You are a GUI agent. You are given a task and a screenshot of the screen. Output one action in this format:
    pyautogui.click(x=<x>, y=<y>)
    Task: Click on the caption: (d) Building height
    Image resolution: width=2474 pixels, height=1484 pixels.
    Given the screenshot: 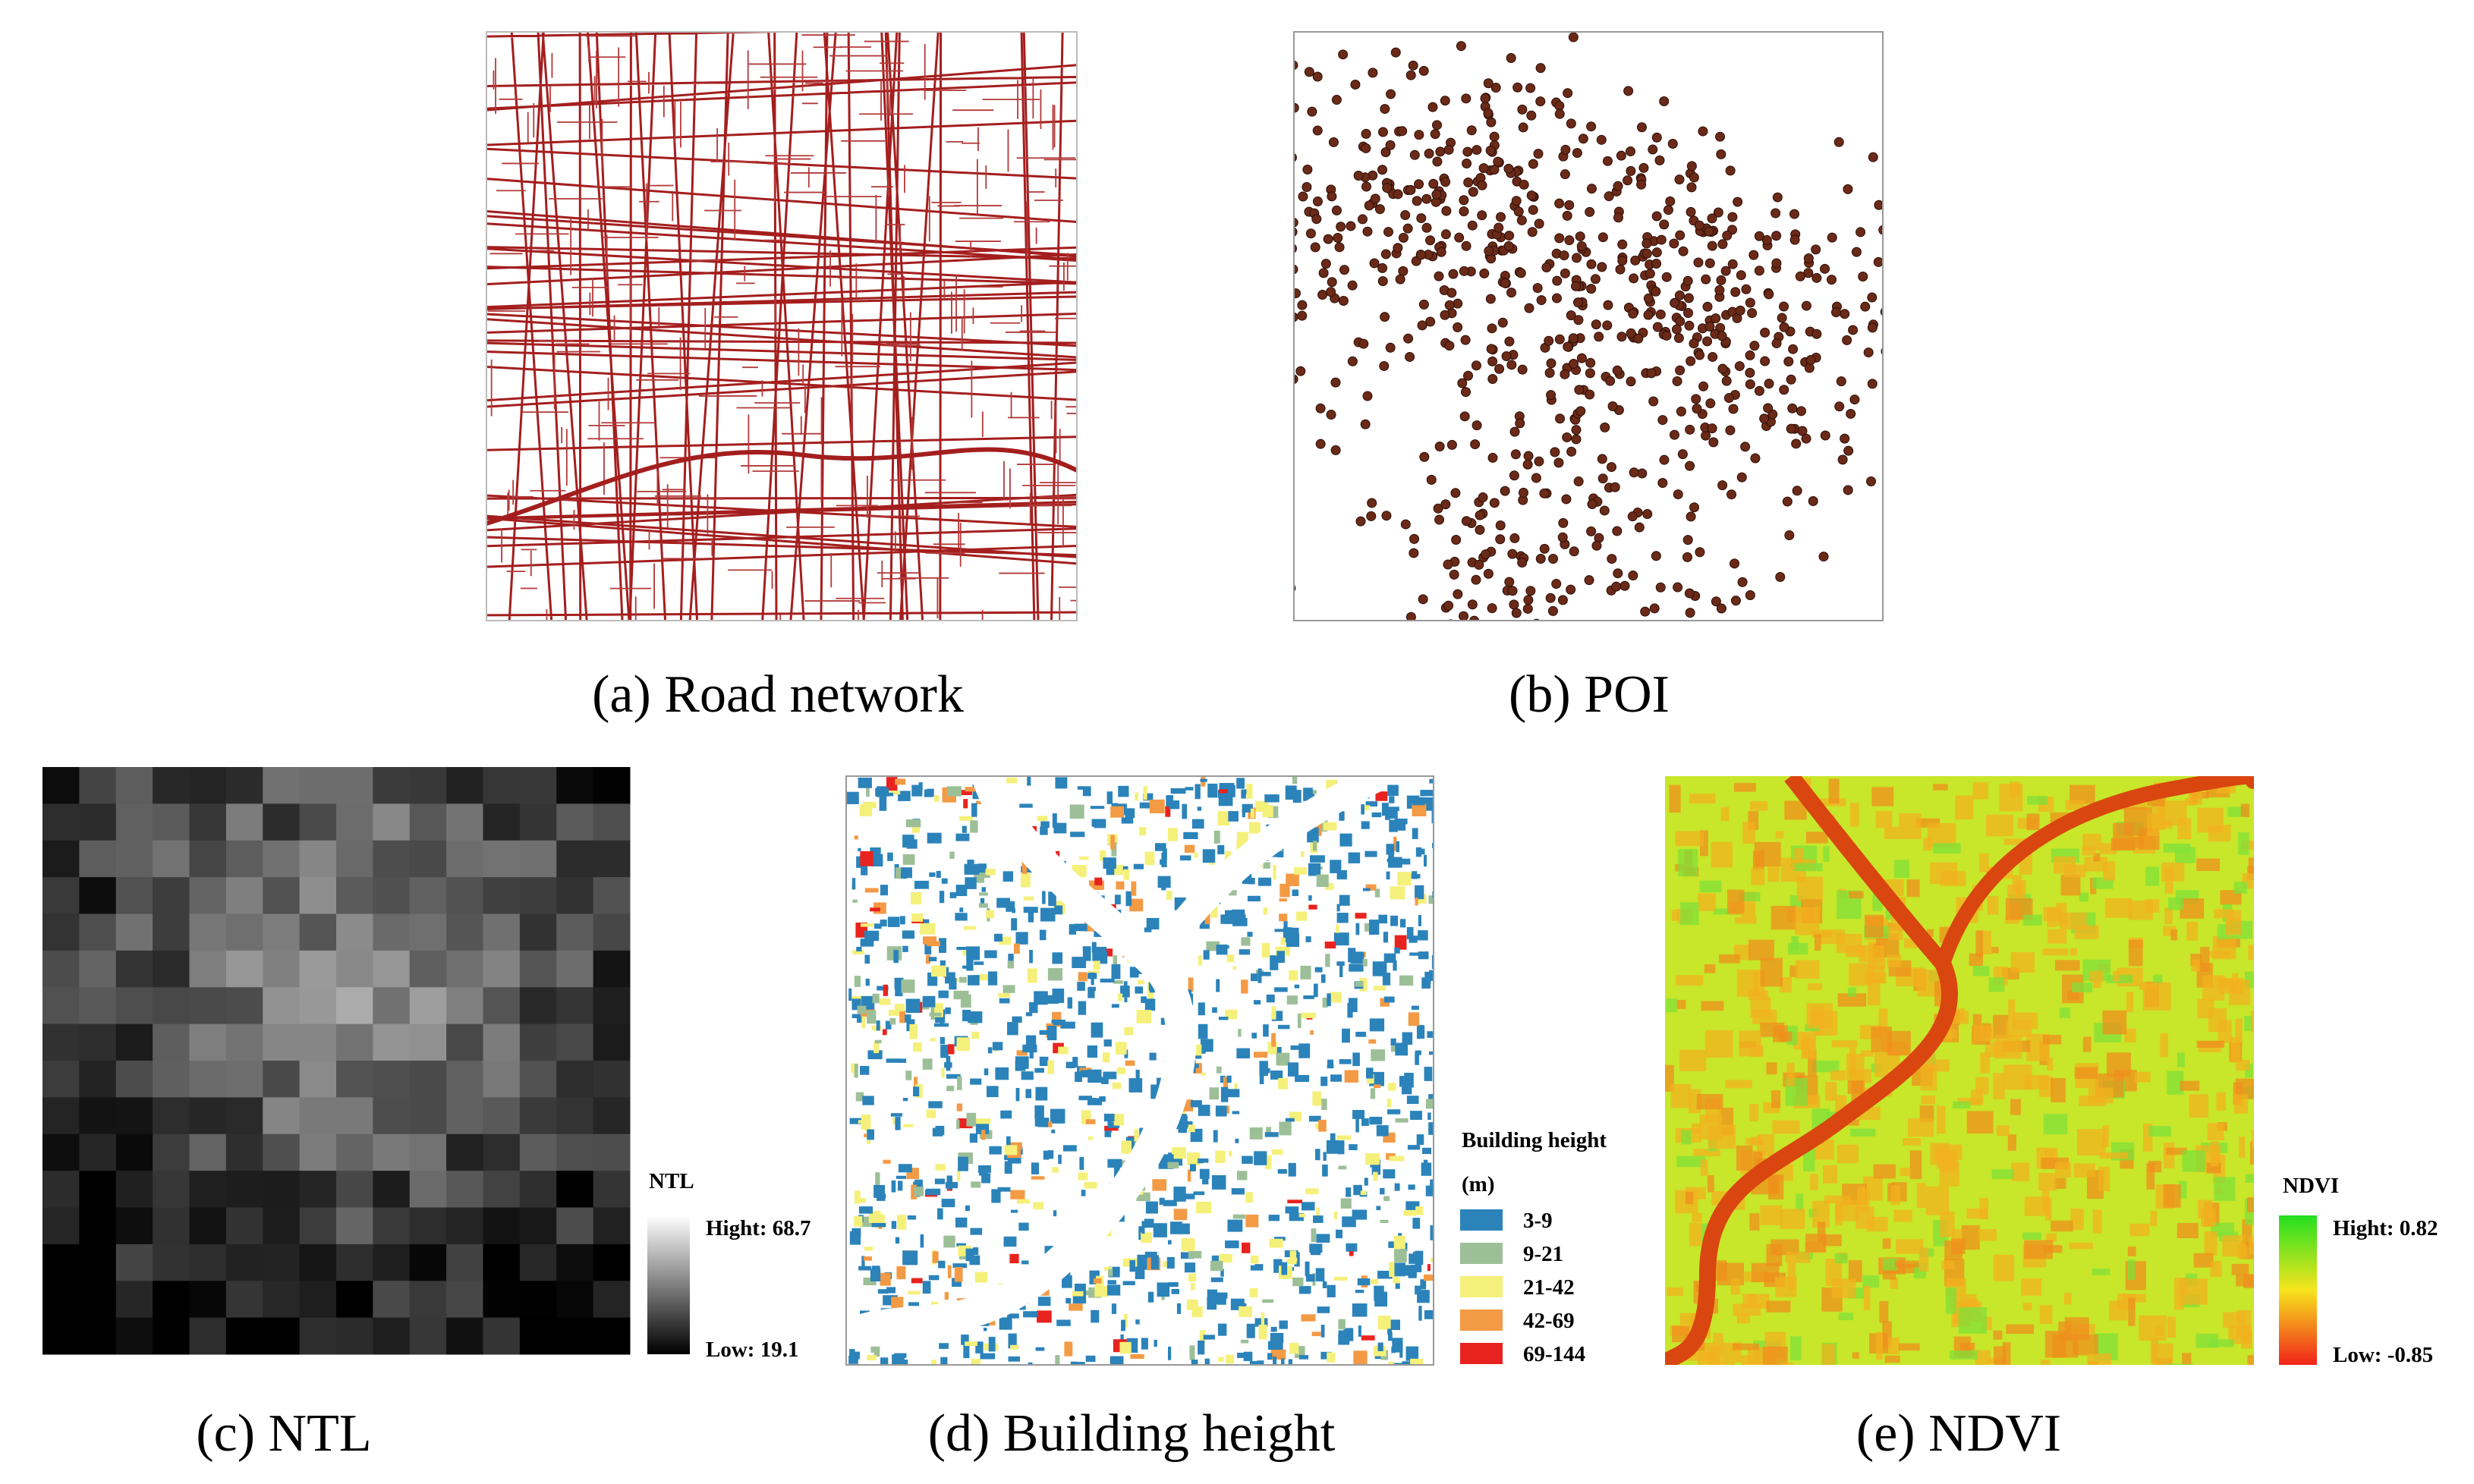 What is the action you would take?
    pyautogui.click(x=1132, y=1433)
    